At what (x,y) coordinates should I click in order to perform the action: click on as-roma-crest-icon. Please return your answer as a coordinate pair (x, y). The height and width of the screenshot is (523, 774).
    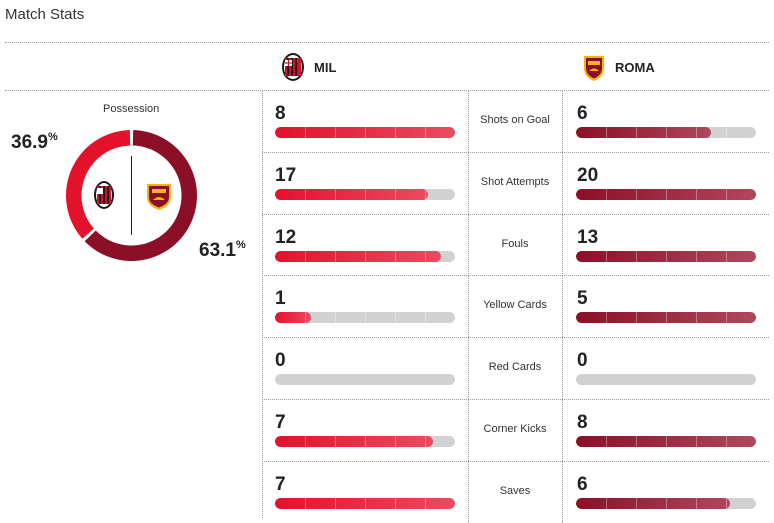
    Looking at the image, I should click on (159, 197).